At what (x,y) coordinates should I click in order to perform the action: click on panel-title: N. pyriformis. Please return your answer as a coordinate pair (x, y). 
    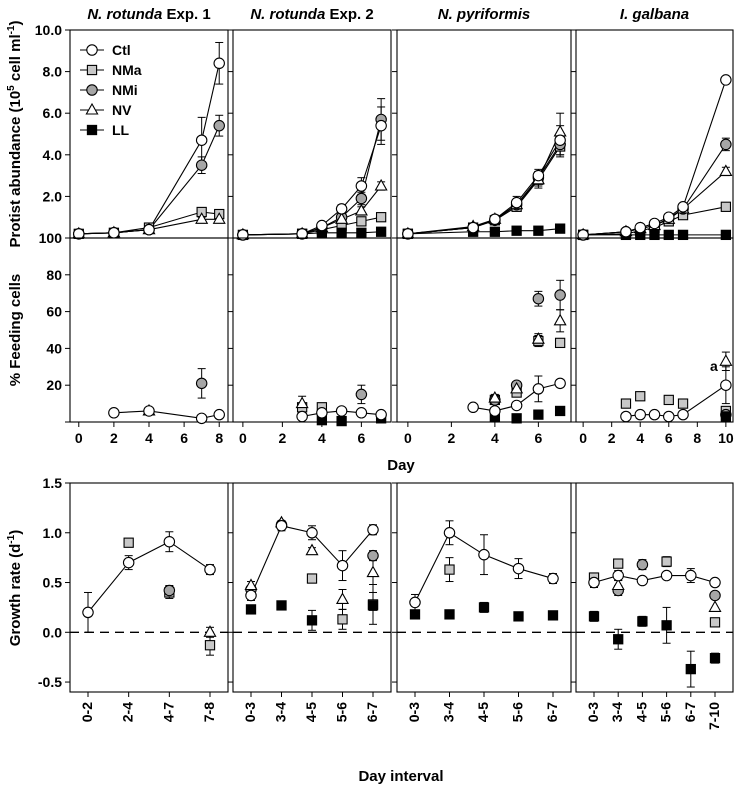
    Looking at the image, I should click on (484, 14).